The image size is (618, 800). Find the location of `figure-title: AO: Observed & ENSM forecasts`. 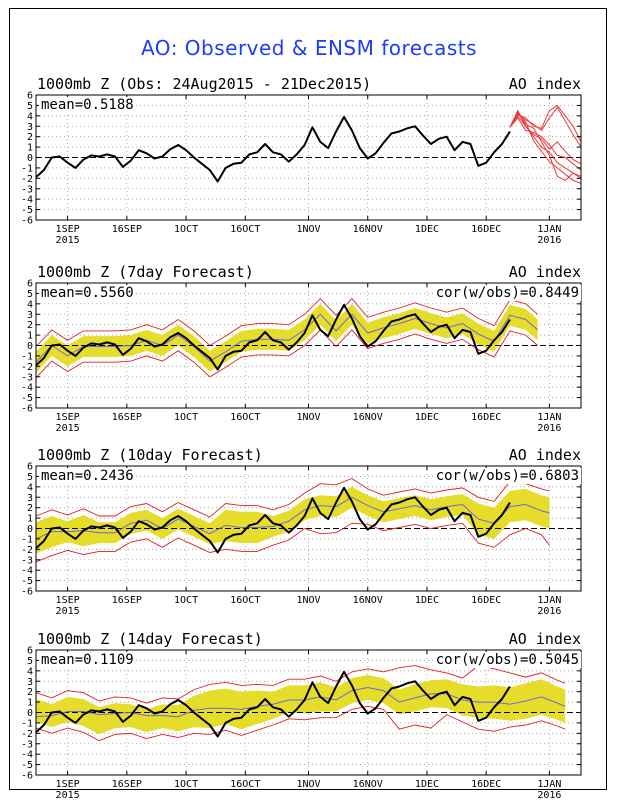

figure-title: AO: Observed & ENSM forecasts is located at coordinates (309, 48).